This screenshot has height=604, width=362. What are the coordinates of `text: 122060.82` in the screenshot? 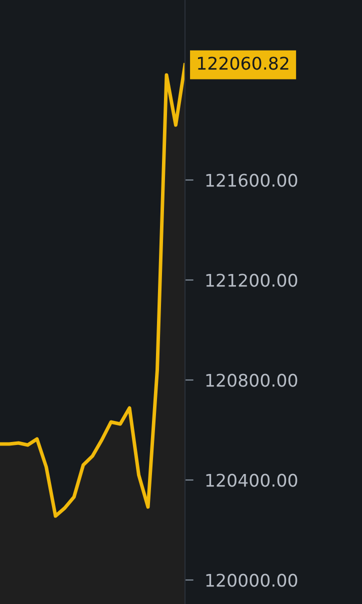 It's located at (243, 63).